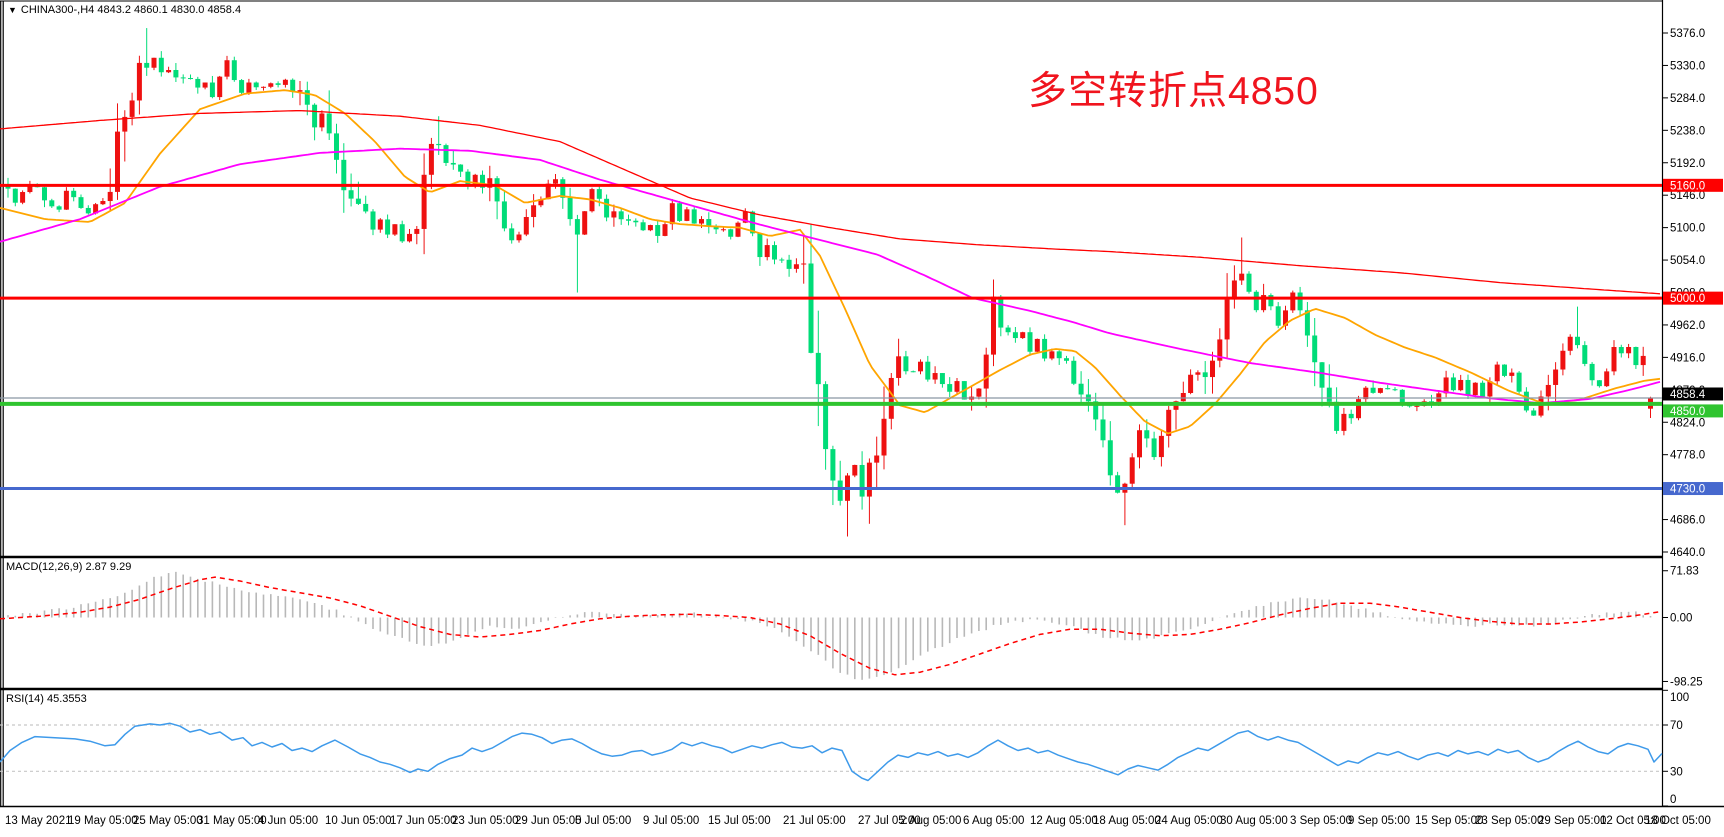 The width and height of the screenshot is (1724, 837). I want to click on price-tick-label: 5146.0, so click(1687, 196).